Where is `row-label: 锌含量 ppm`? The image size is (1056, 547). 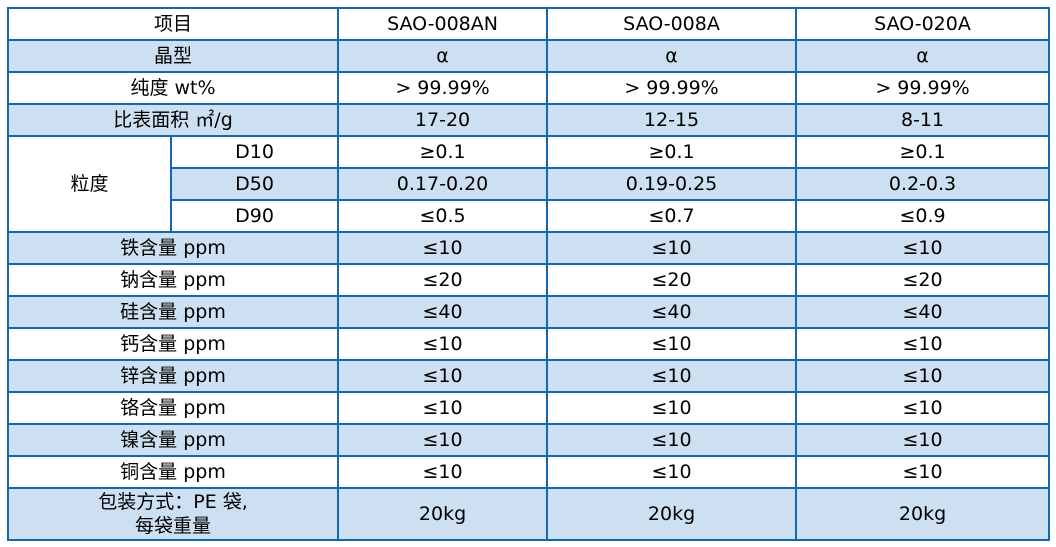
row-label: 锌含量 ppm is located at coordinates (173, 376).